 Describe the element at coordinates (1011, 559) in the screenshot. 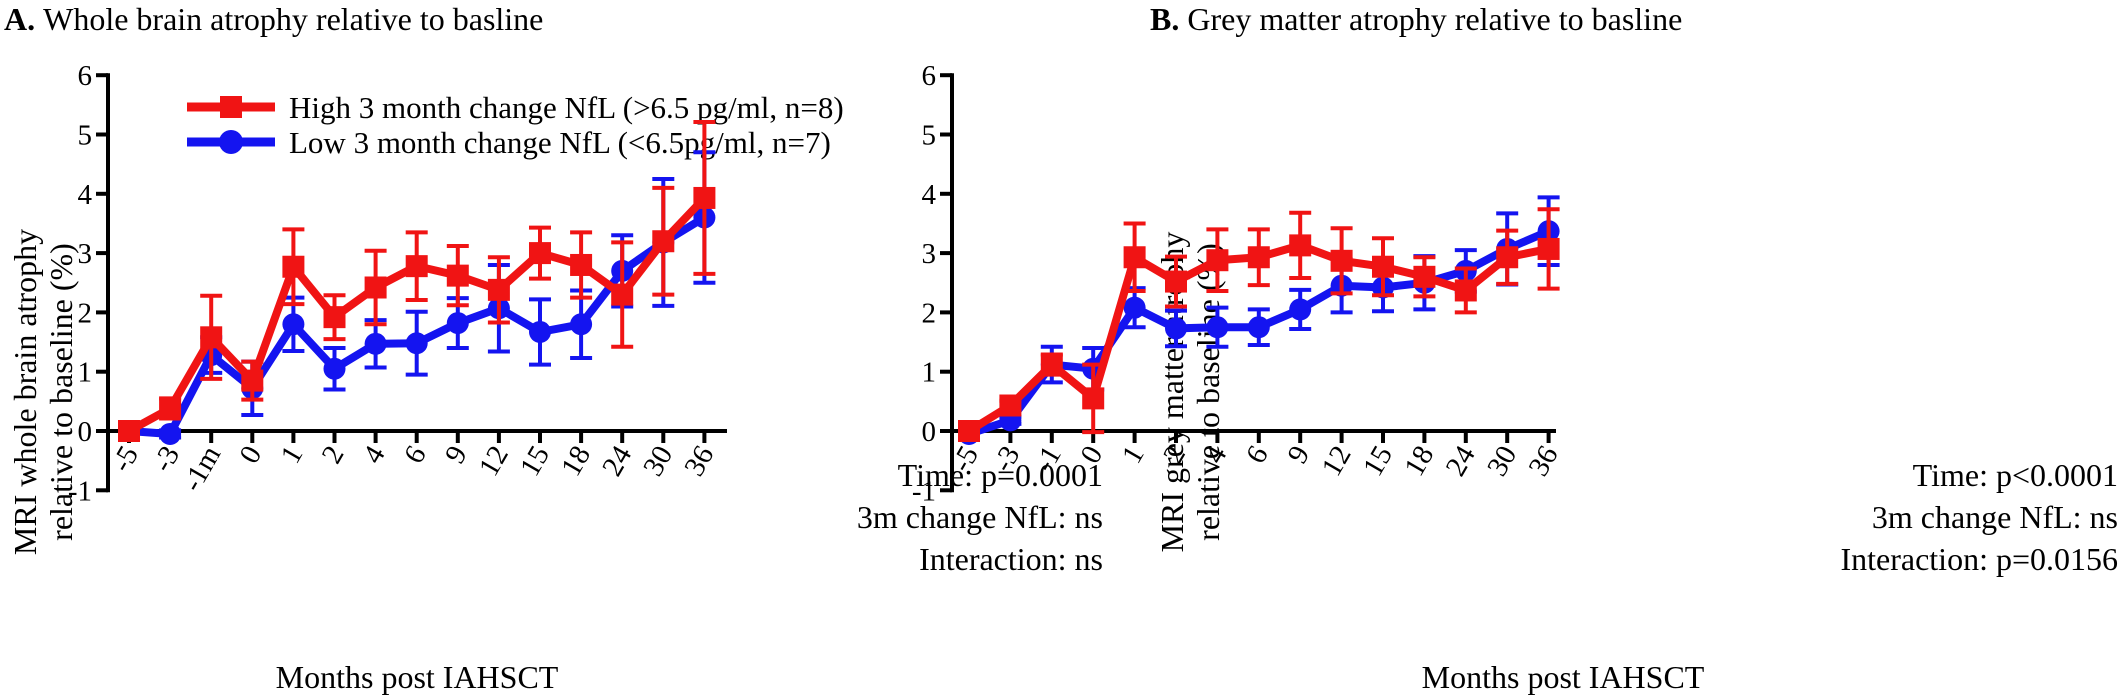

I see `panel-a-annotation-interaction: Interaction: ns` at that location.